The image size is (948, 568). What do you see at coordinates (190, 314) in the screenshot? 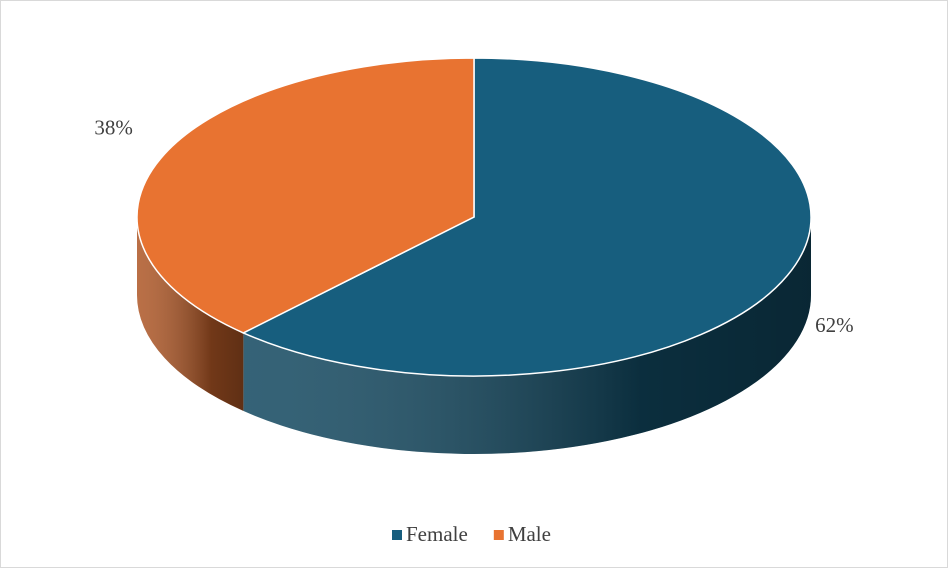
I see `slice-side-shade` at bounding box center [190, 314].